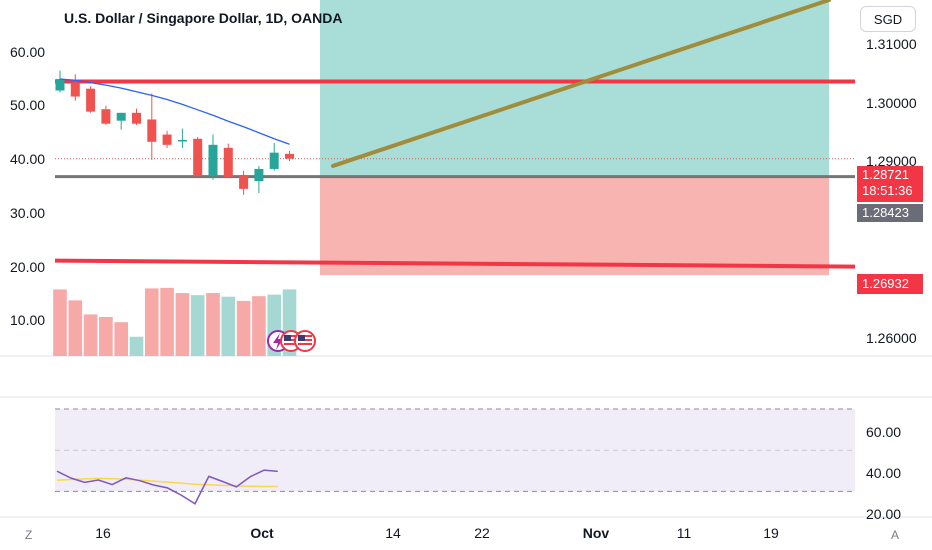 The width and height of the screenshot is (932, 550). What do you see at coordinates (455, 263) in the screenshot?
I see `support-line` at bounding box center [455, 263].